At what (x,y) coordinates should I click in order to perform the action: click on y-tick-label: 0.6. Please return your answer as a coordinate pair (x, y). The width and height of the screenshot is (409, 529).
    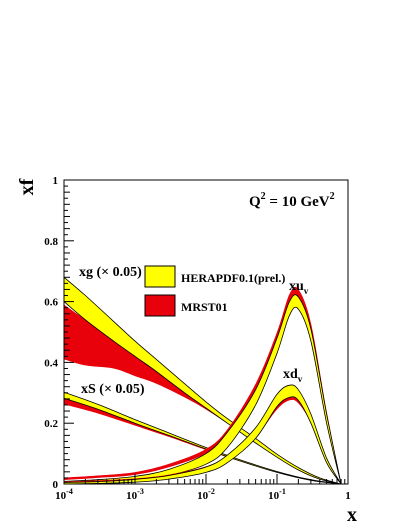
    Looking at the image, I should click on (51, 303).